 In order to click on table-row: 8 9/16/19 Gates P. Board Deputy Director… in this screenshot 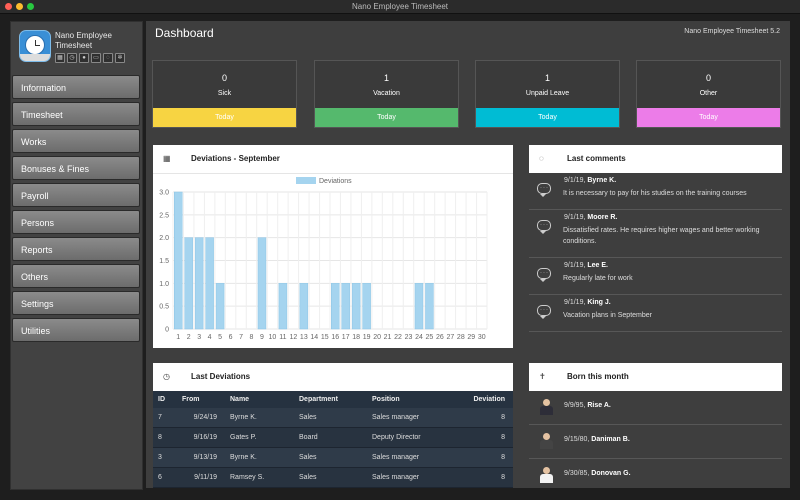, I will do `click(333, 437)`.